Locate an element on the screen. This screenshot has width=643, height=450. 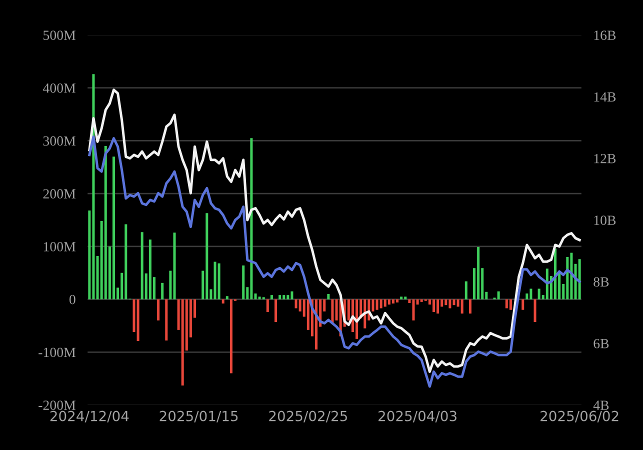
x-tick-label: 2024/12/04 is located at coordinates (89, 416).